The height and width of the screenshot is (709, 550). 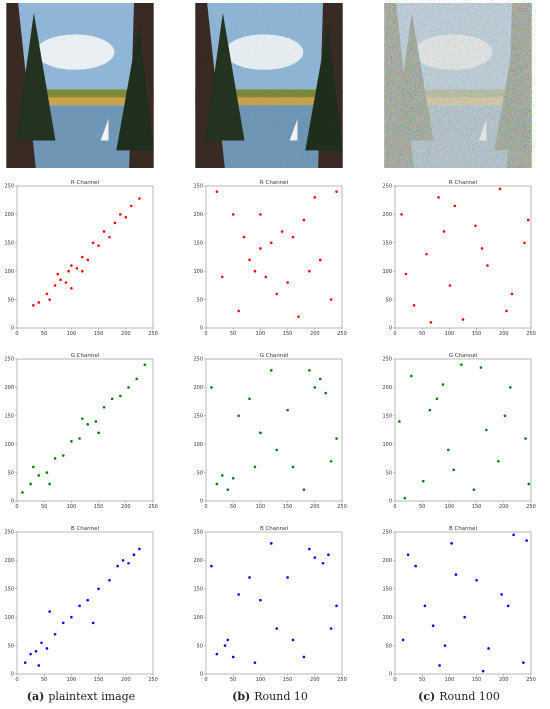 What do you see at coordinates (269, 604) in the screenshot?
I see `scatter-chart: B Channel 0 50 100 150 200 250 0 50 100 150 200 250` at bounding box center [269, 604].